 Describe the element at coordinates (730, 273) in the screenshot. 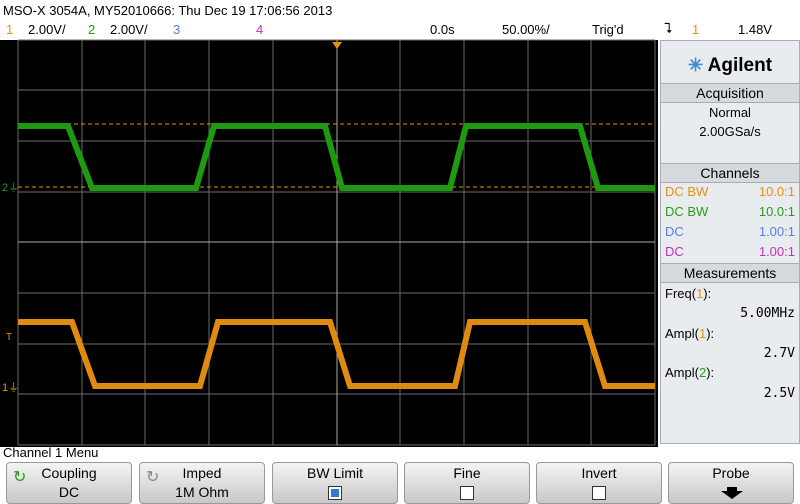

I see `section-header: Measurements` at that location.